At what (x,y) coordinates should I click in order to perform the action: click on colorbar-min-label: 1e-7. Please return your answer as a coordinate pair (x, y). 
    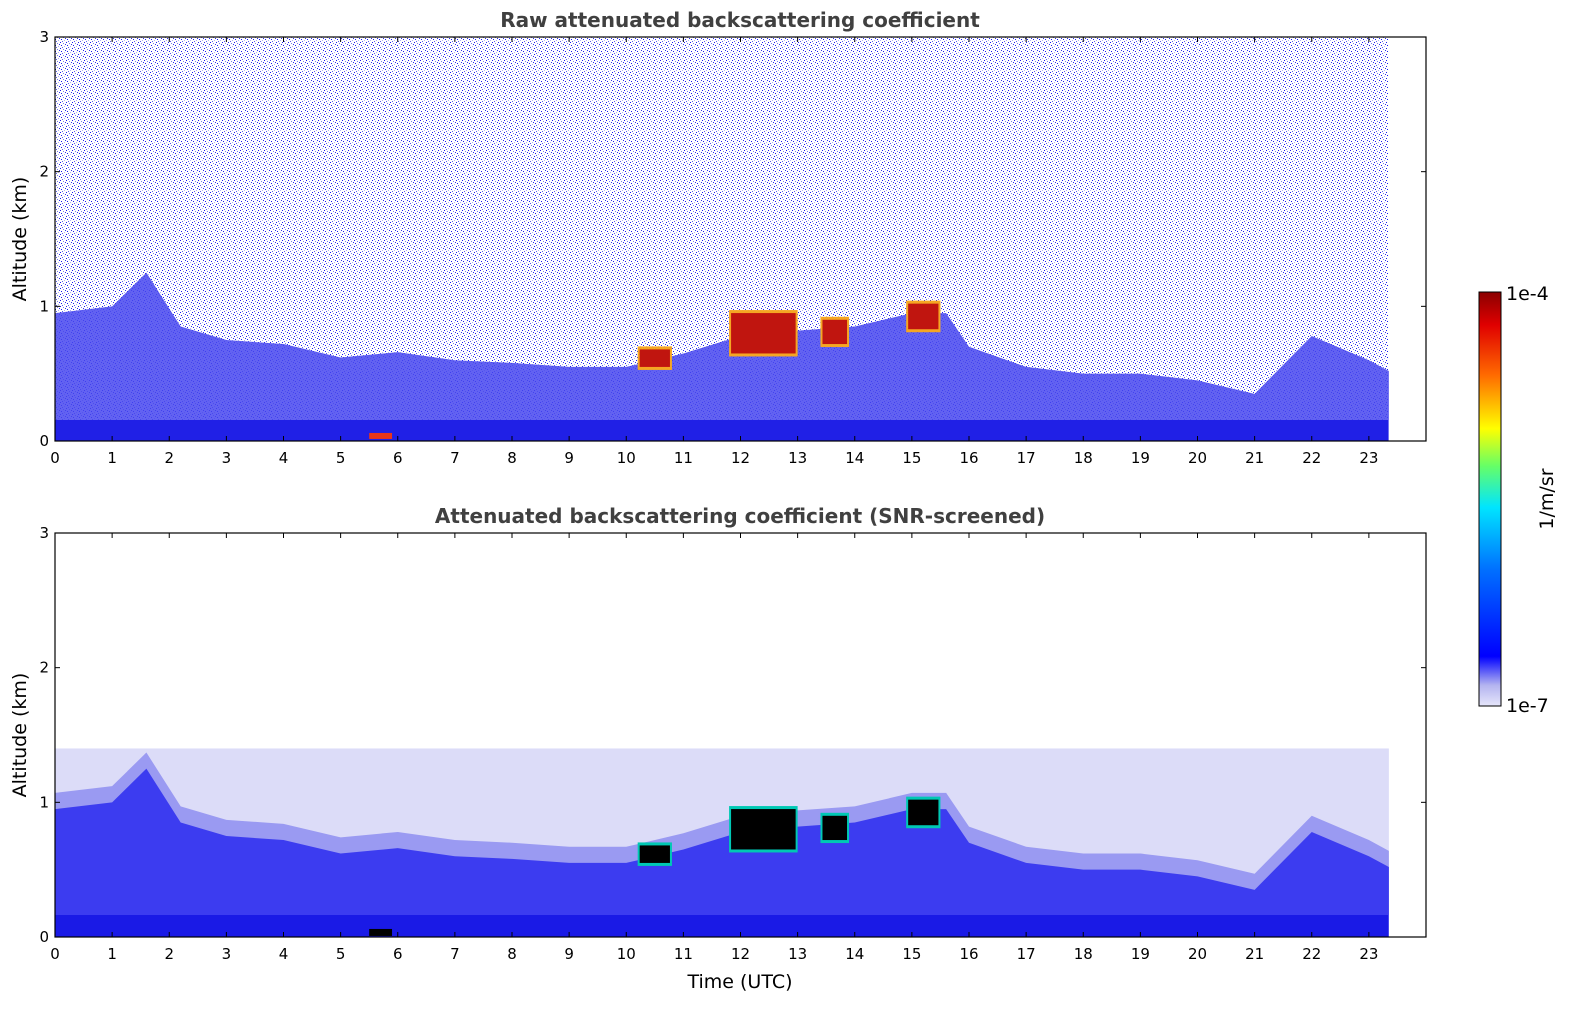
    Looking at the image, I should click on (1527, 706).